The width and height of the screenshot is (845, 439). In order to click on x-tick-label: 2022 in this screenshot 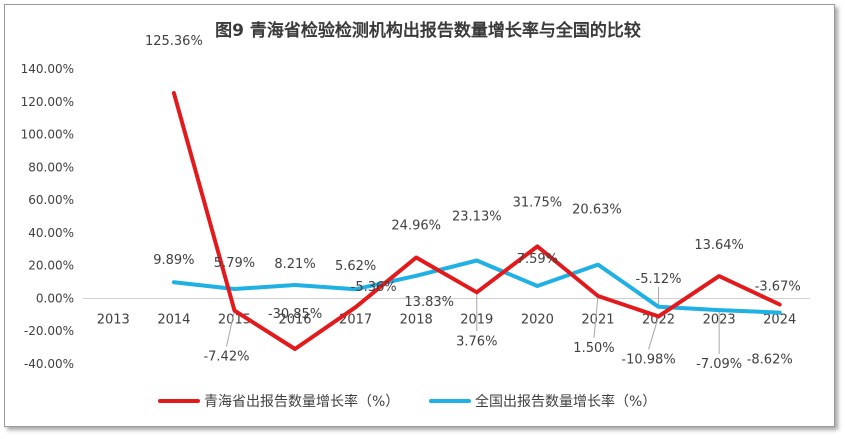, I will do `click(658, 319)`.